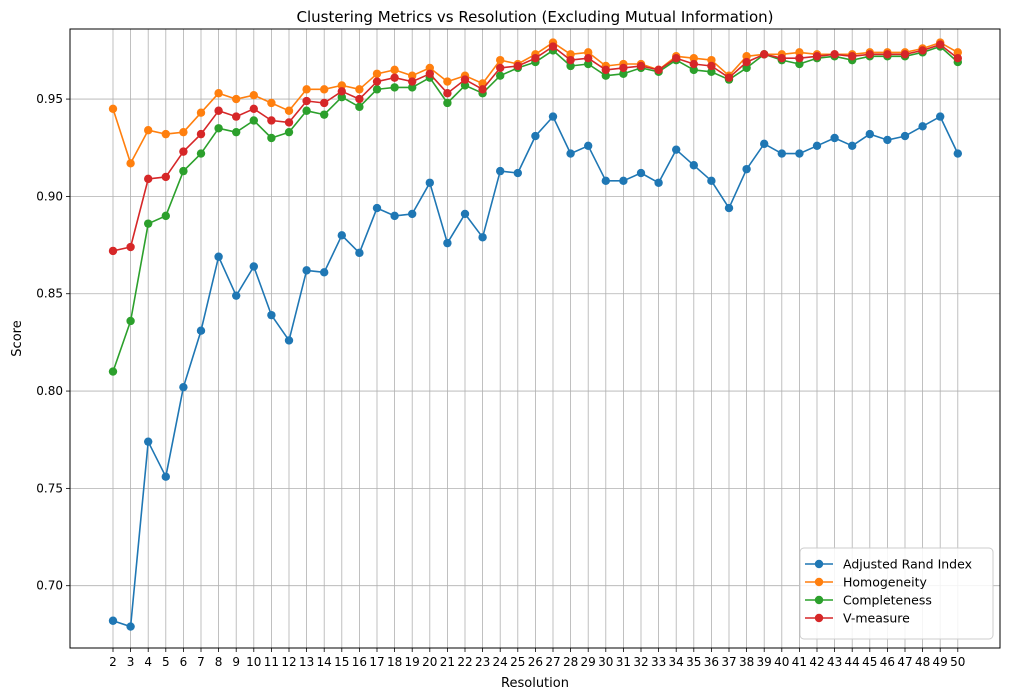 Image resolution: width=1010 pixels, height=699 pixels. Describe the element at coordinates (17, 338) in the screenshot. I see `y-axis-title: Score` at that location.